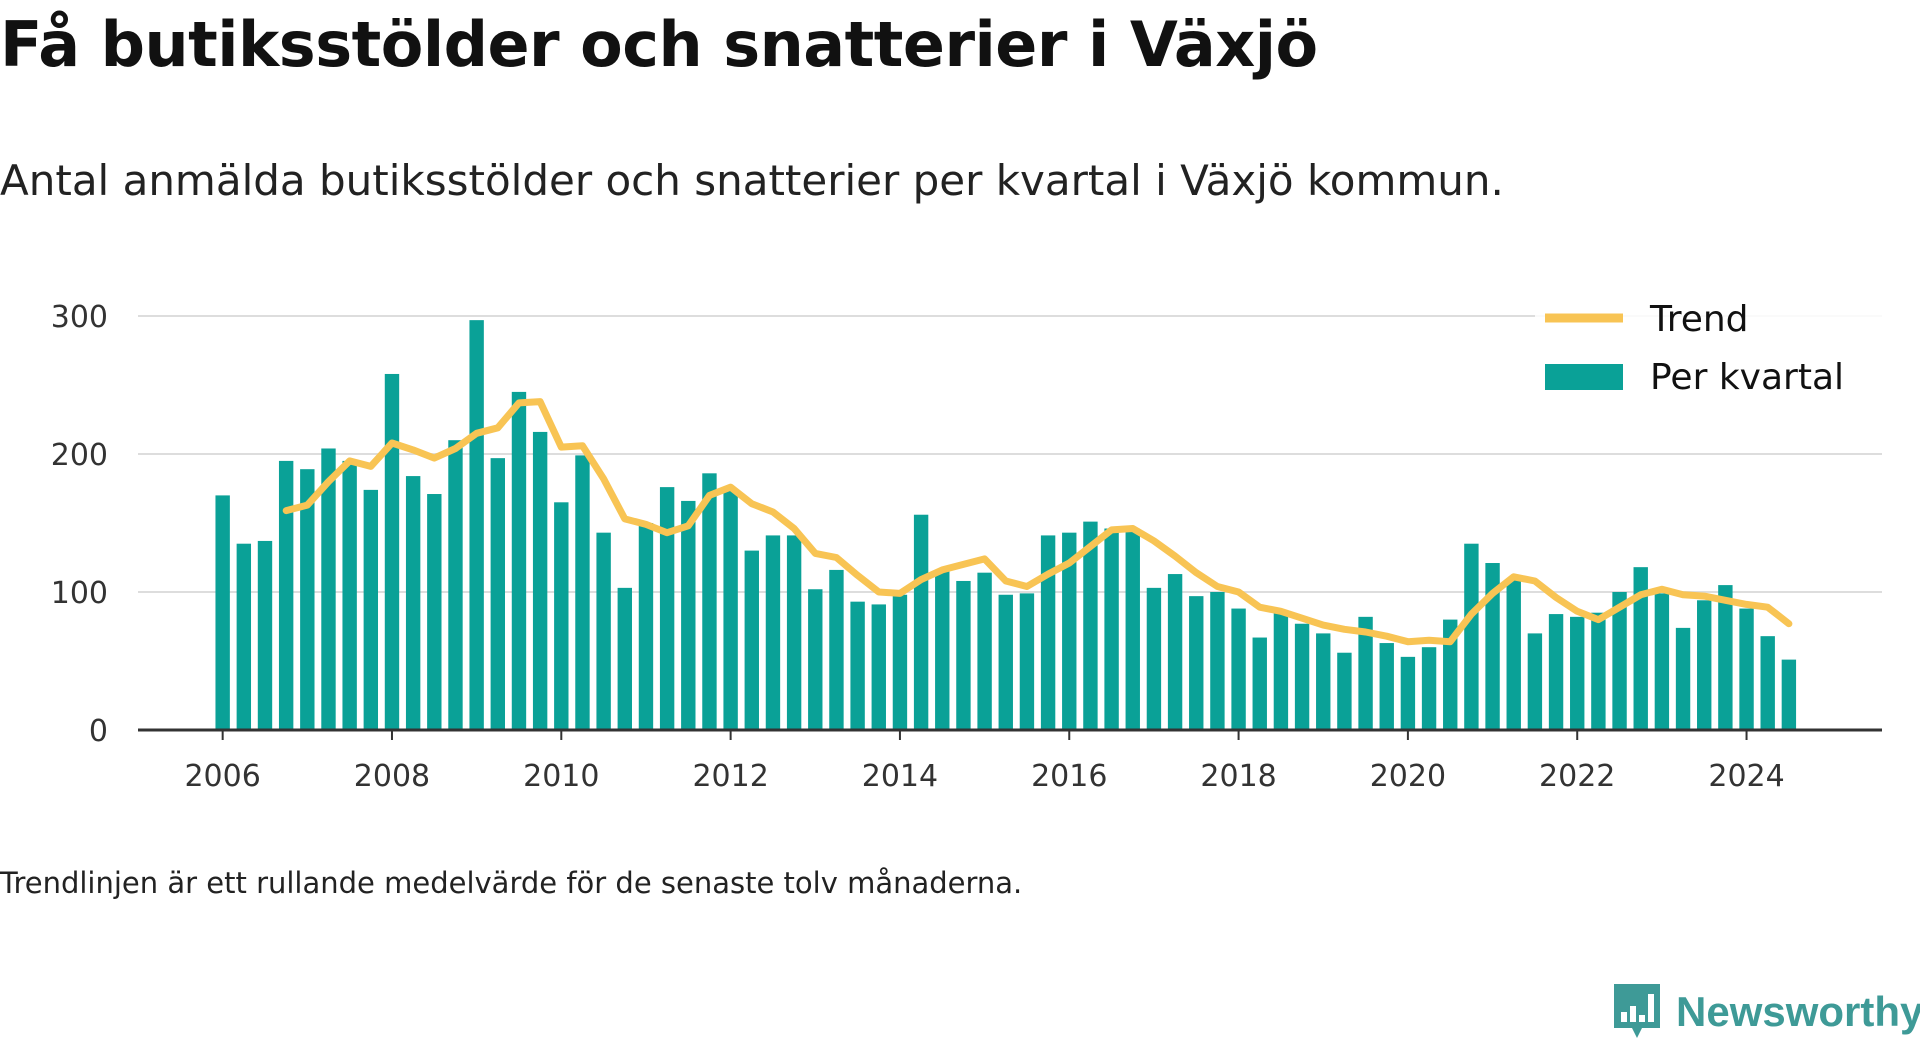 The image size is (1920, 1042). Describe the element at coordinates (79, 524) in the screenshot. I see `y-axis: 0 100 200 300` at that location.